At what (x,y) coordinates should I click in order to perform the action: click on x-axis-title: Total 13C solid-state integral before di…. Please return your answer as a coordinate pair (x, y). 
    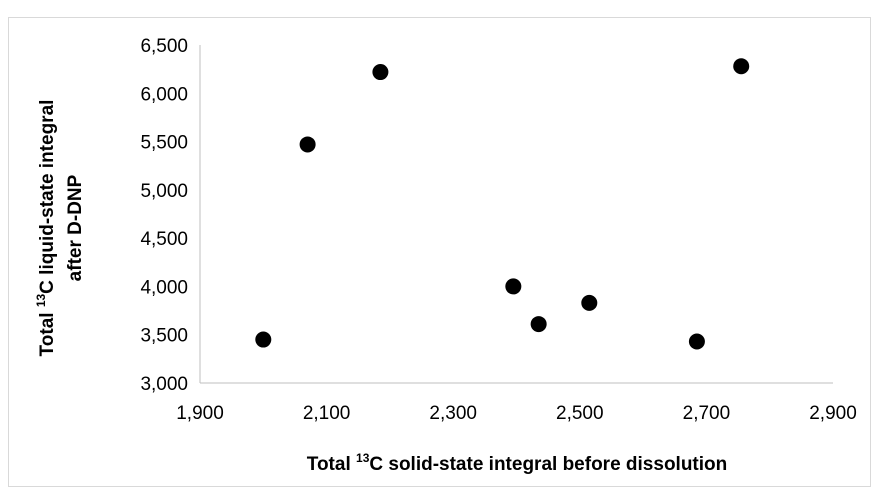
    Looking at the image, I should click on (517, 463).